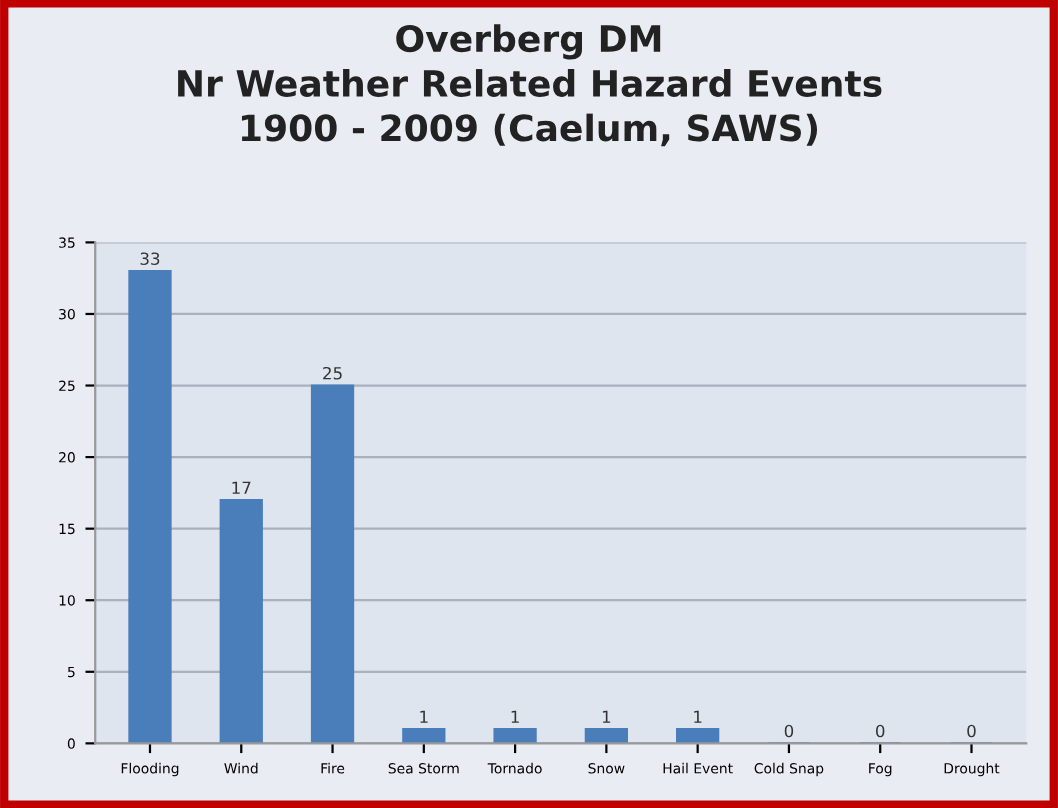 This screenshot has width=1058, height=808. I want to click on data-label: 33, so click(150, 259).